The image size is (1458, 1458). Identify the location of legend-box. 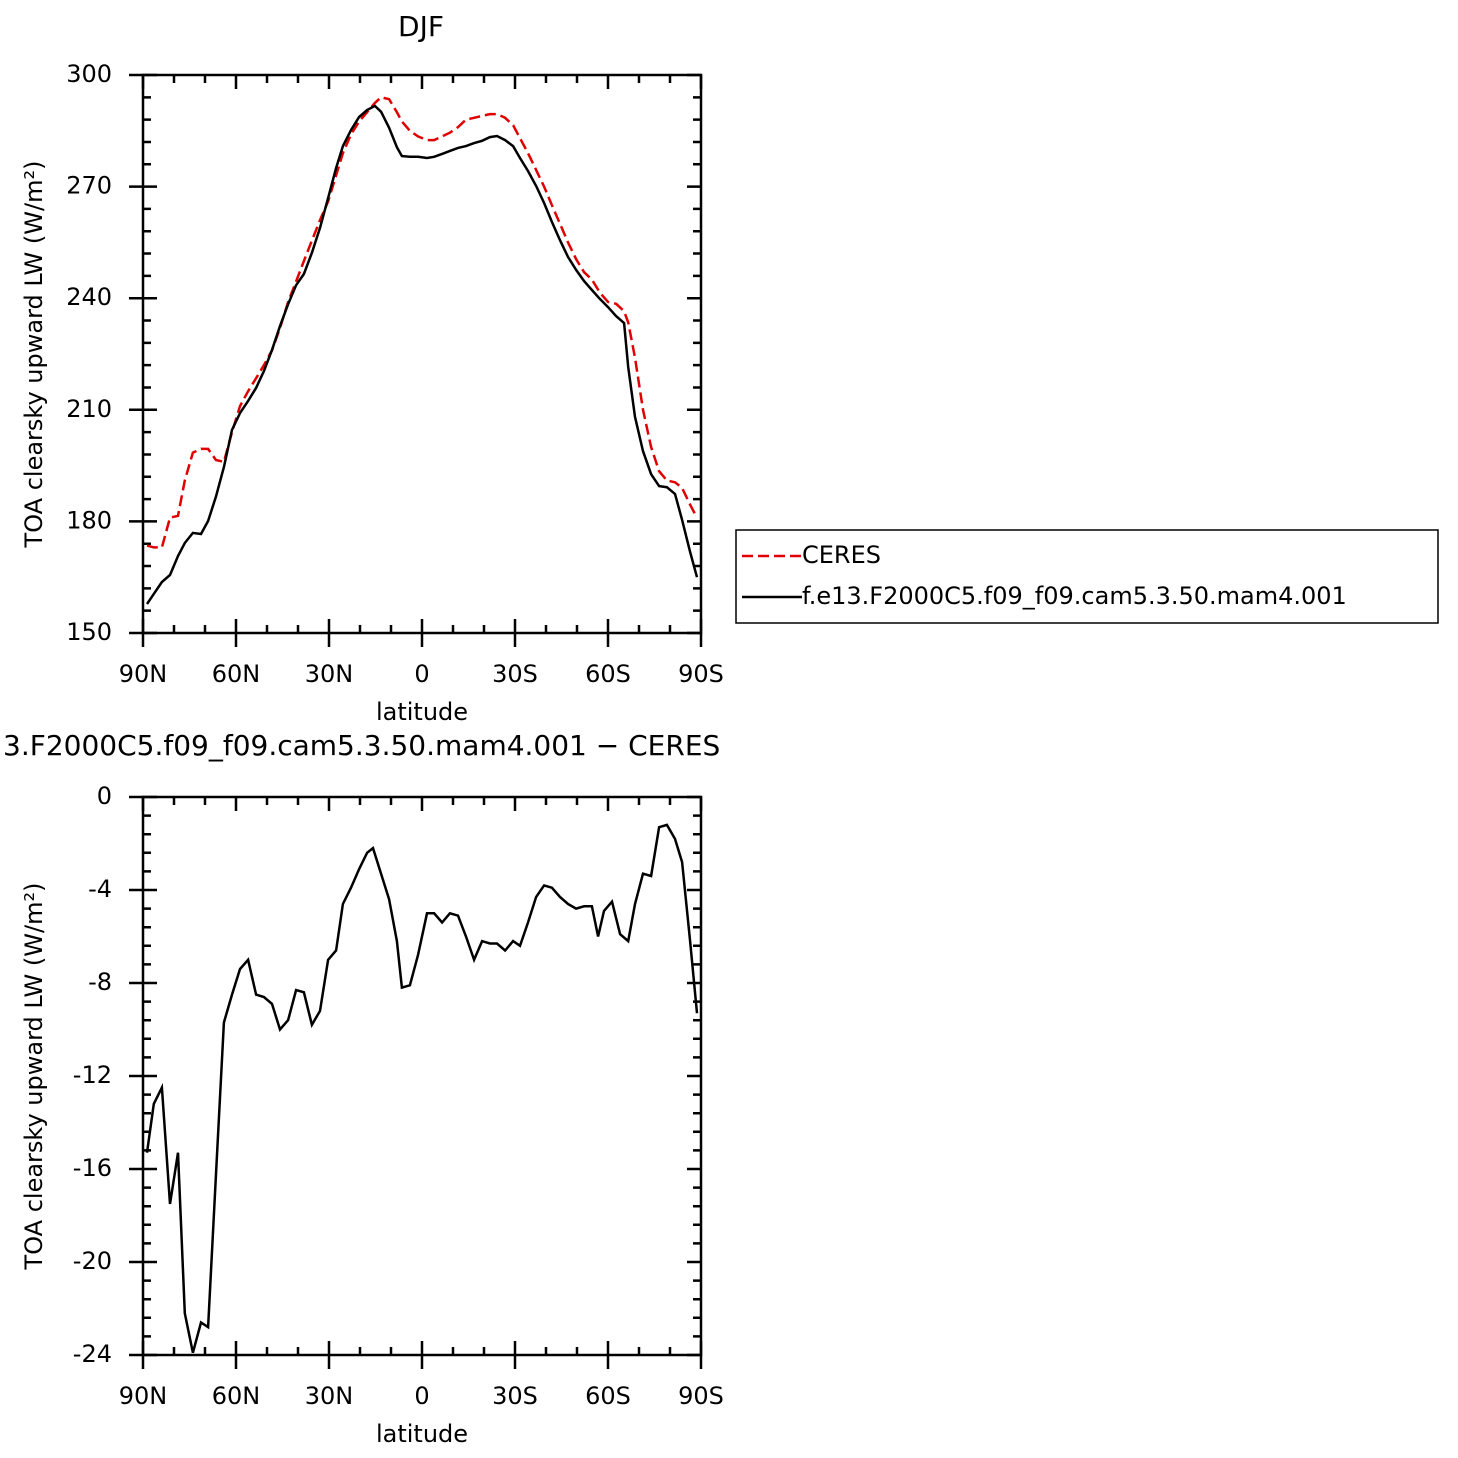
(1087, 576).